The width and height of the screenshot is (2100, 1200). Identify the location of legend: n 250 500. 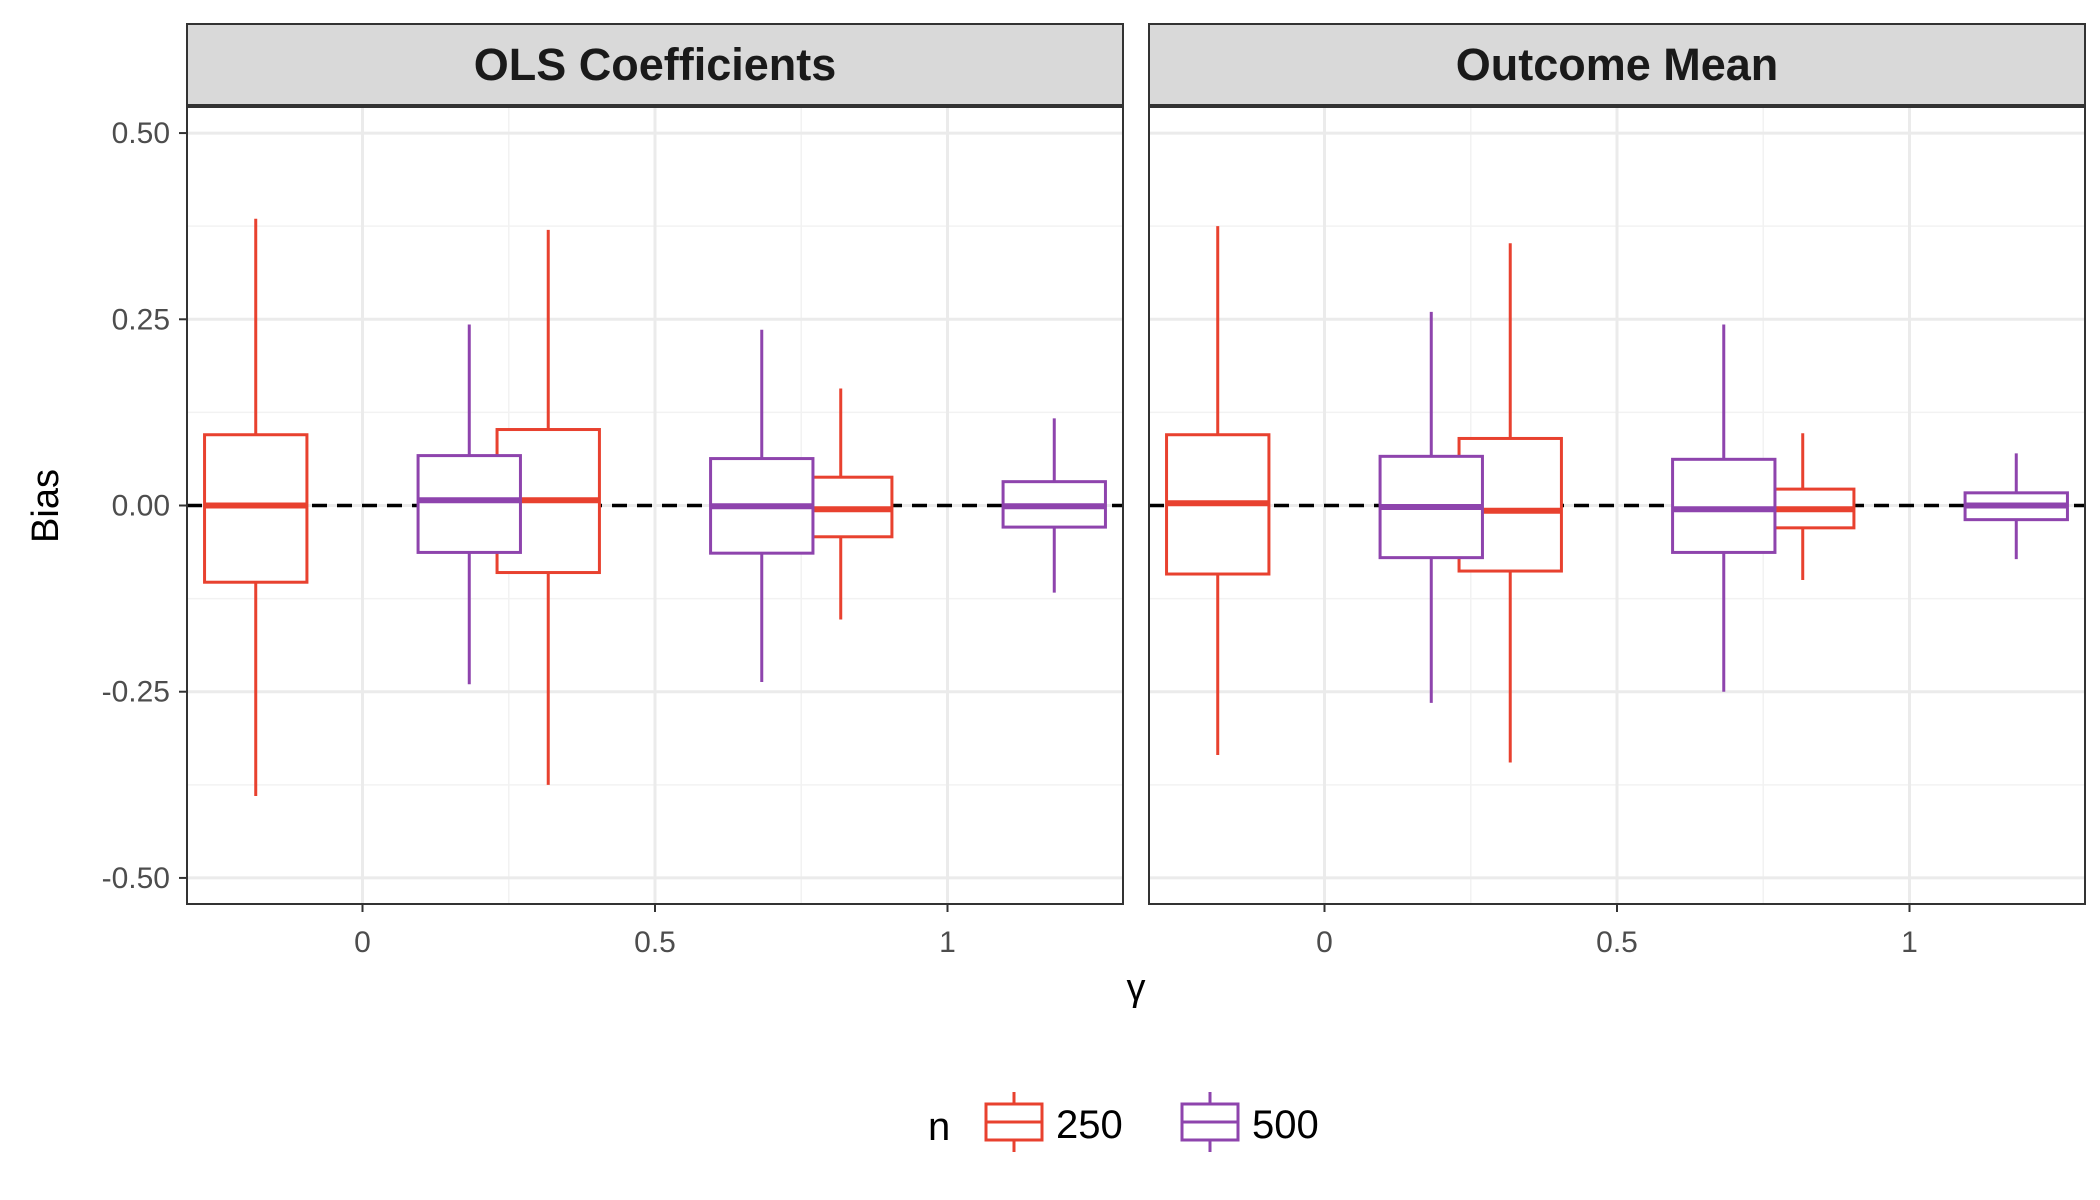
(1123, 1122).